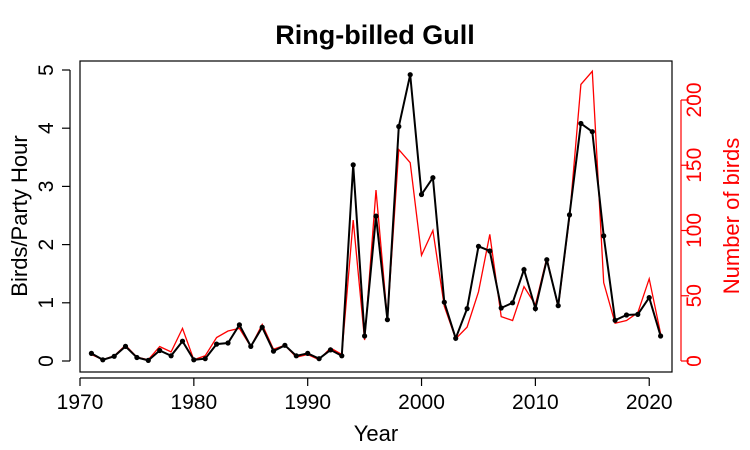 This screenshot has width=750, height=450. Describe the element at coordinates (694, 165) in the screenshot. I see `y-right-tick-label: 150` at that location.